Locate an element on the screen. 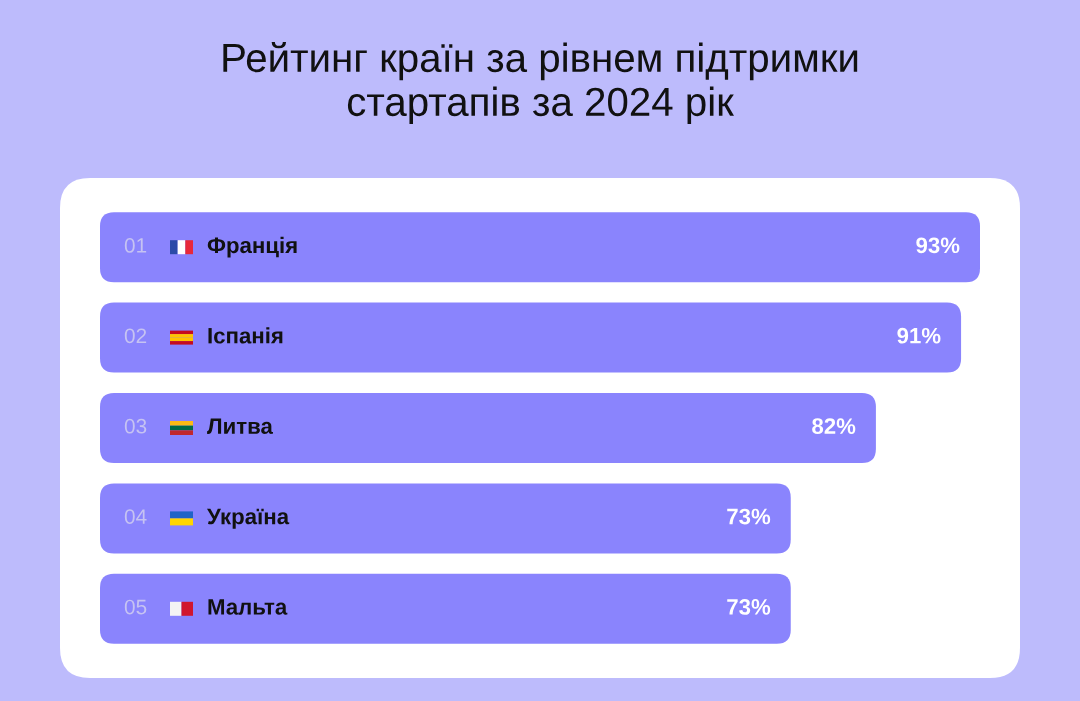 This screenshot has height=701, width=1080. y-tick-label: Мальта is located at coordinates (248, 607).